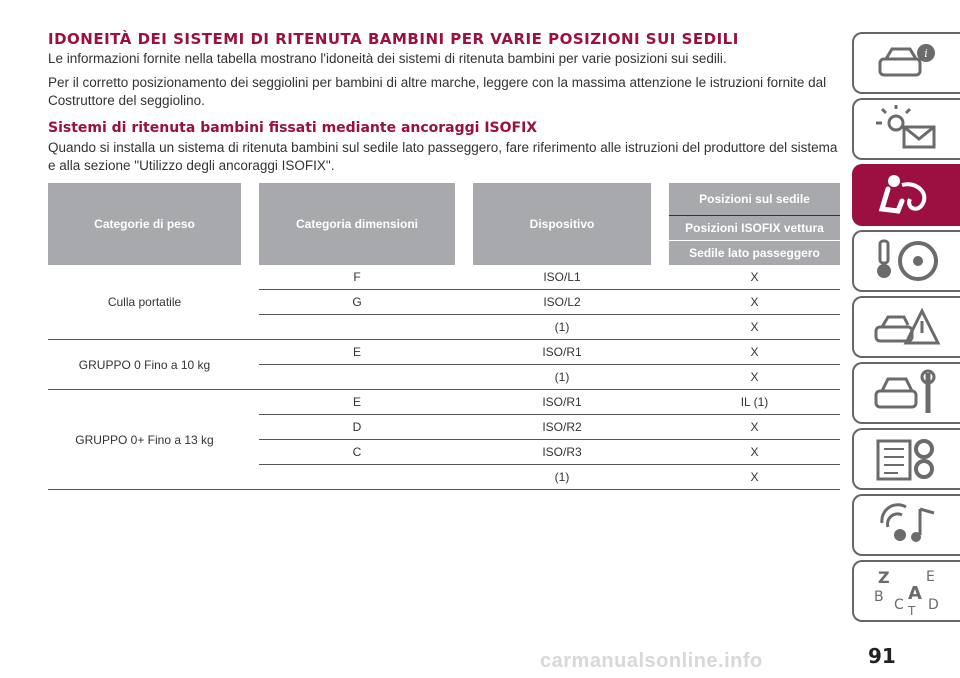 The width and height of the screenshot is (960, 678). I want to click on page-number: 91, so click(882, 656).